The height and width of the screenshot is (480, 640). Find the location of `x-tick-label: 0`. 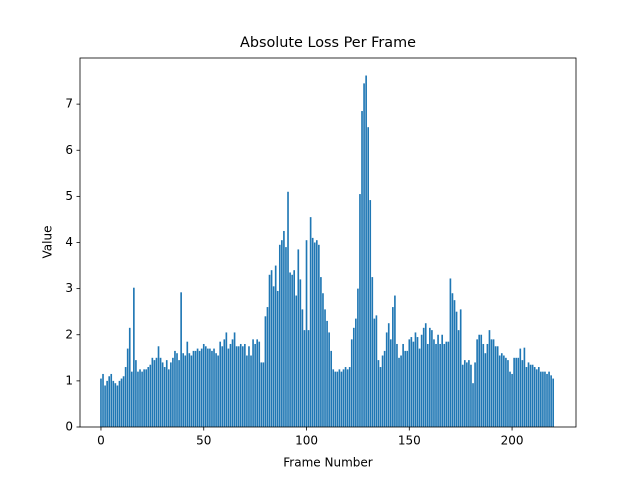

x-tick-label: 0 is located at coordinates (101, 441).